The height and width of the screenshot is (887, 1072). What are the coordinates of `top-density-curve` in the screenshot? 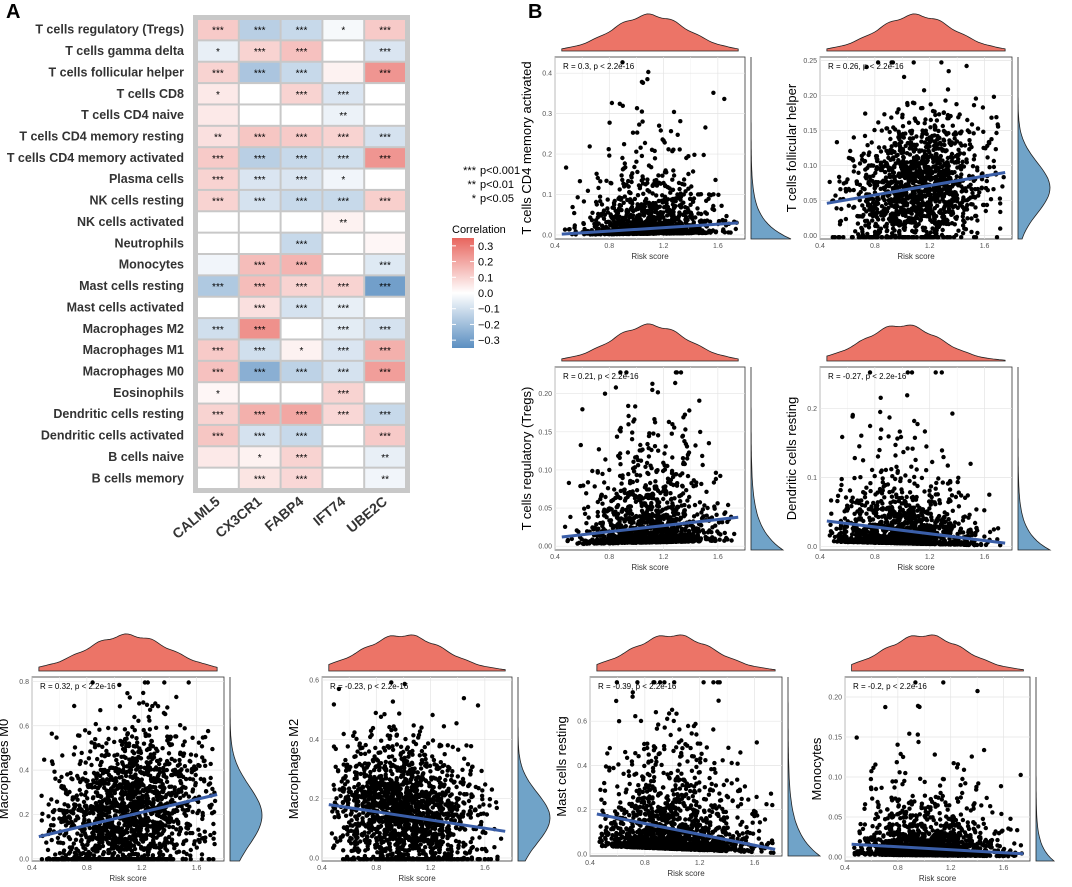 It's located at (916, 32).